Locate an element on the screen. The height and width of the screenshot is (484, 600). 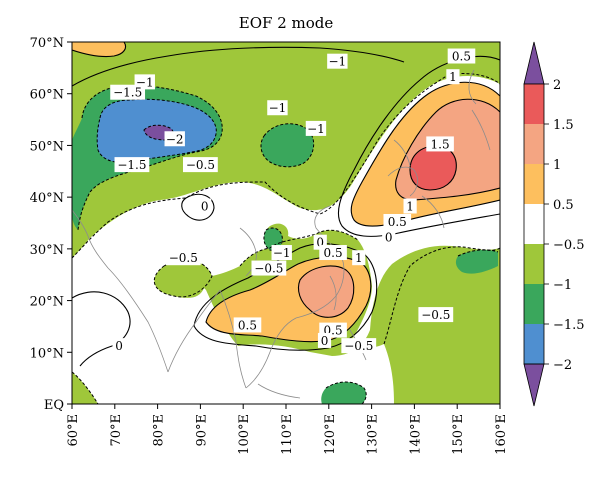
contour-label: 1 is located at coordinates (453, 77).